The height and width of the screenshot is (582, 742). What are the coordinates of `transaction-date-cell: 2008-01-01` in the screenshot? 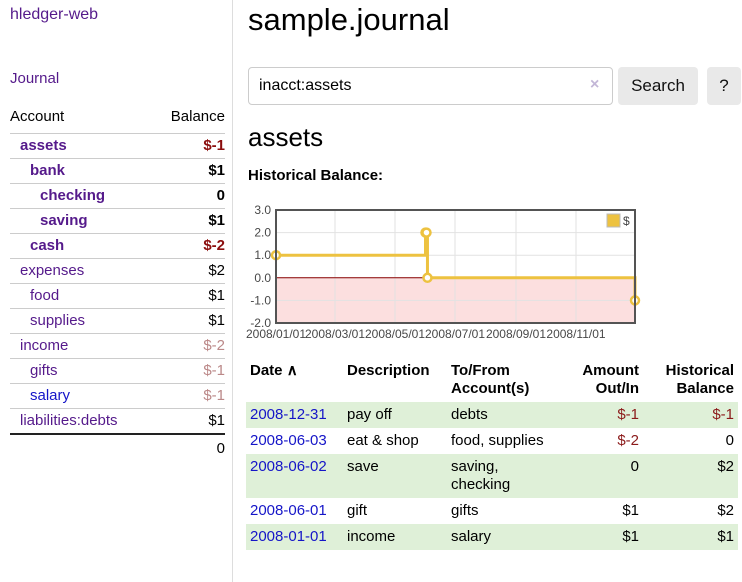 It's located at (294, 537).